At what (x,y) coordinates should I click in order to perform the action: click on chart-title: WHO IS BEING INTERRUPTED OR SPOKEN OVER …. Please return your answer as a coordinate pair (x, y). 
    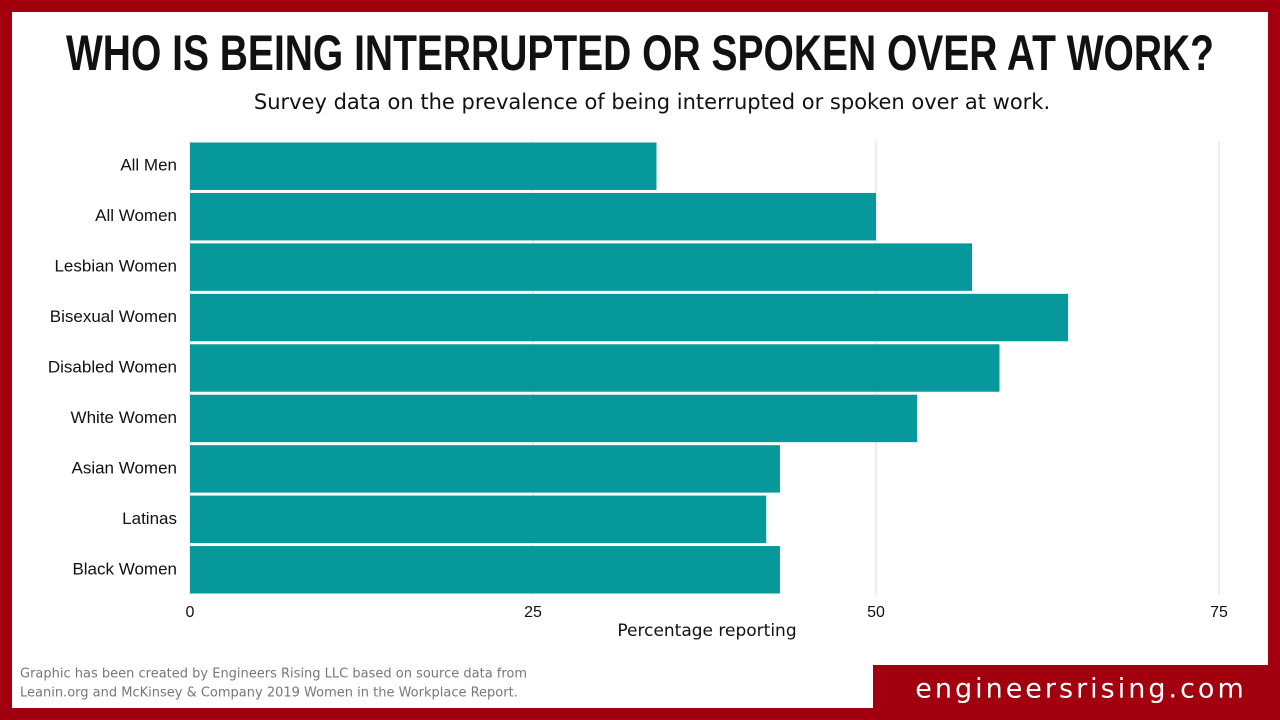
    Looking at the image, I should click on (640, 53).